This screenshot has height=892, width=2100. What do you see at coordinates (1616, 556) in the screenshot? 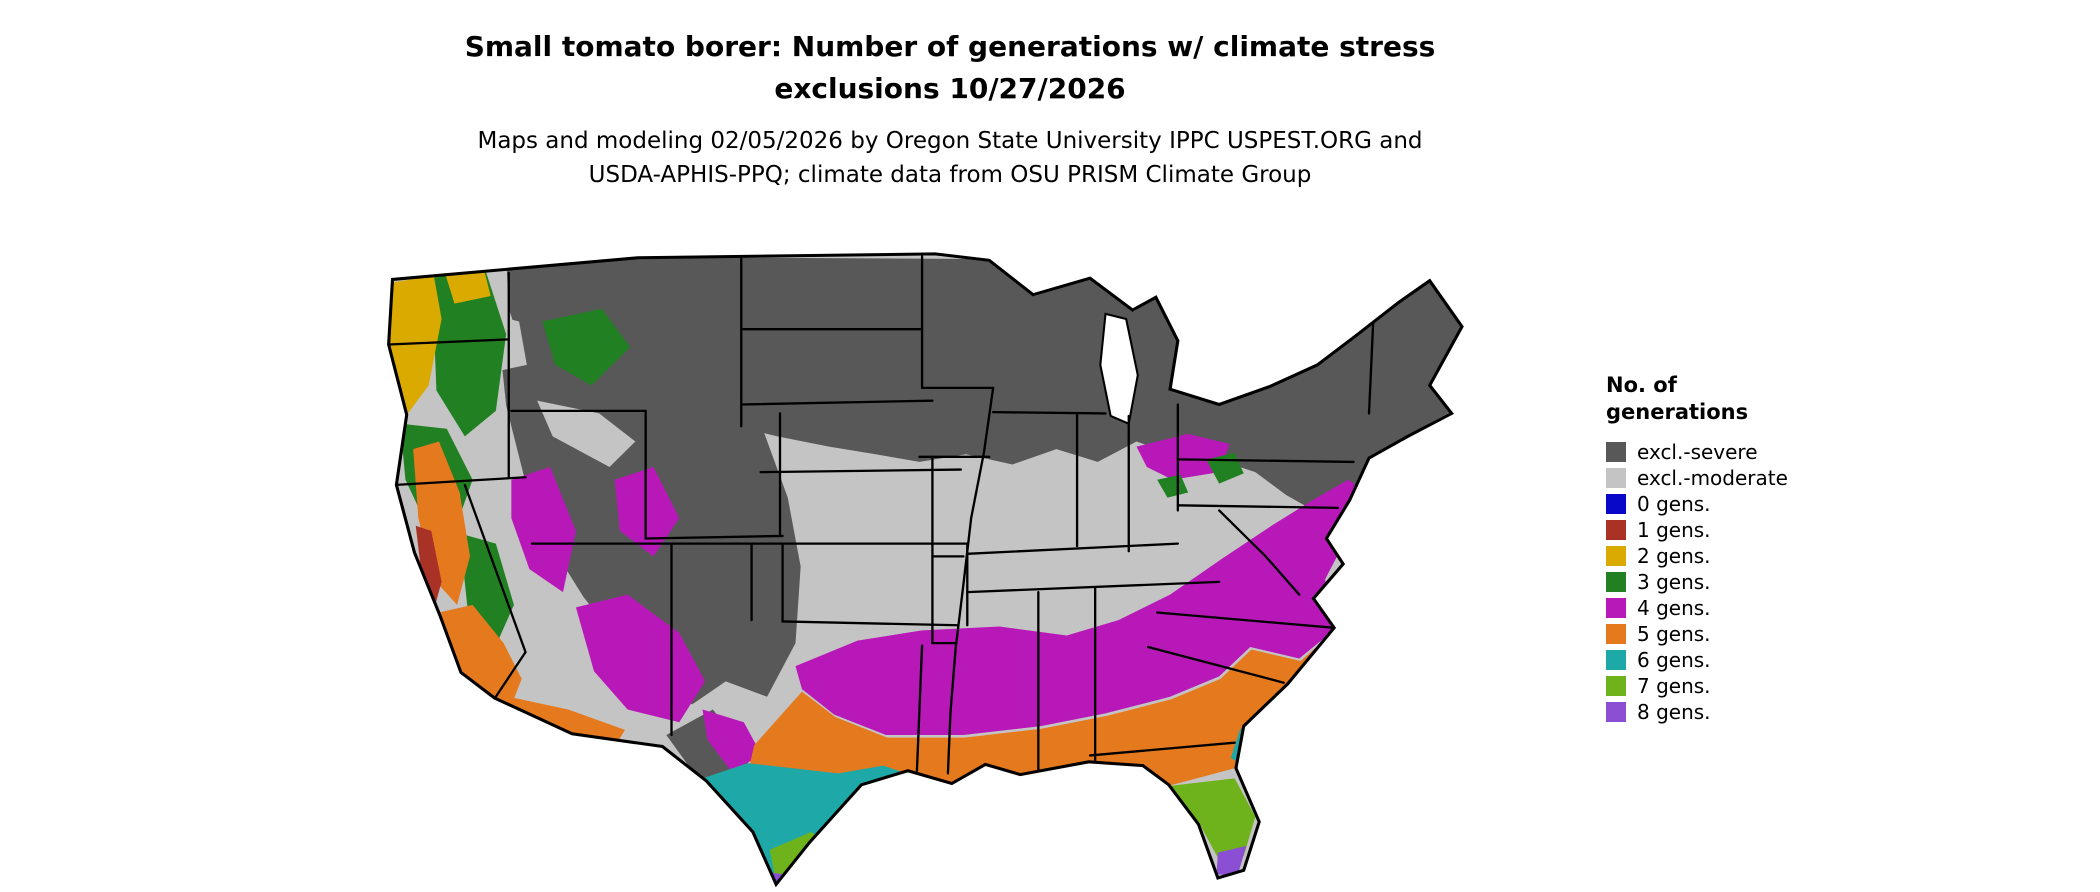
I see `legend-swatch-2-gens` at bounding box center [1616, 556].